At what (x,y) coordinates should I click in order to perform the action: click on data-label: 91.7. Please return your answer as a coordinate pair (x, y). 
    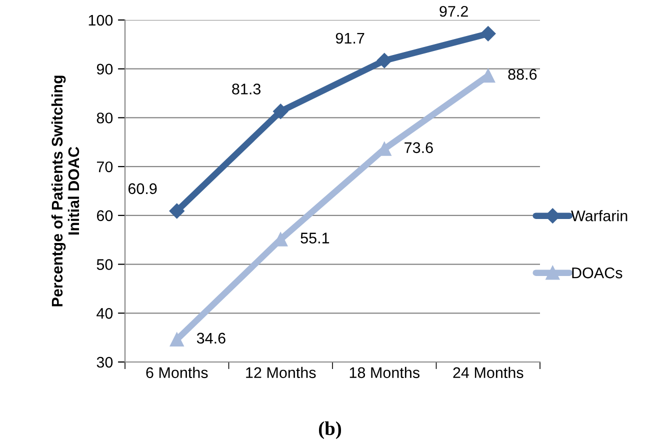
    Looking at the image, I should click on (350, 38).